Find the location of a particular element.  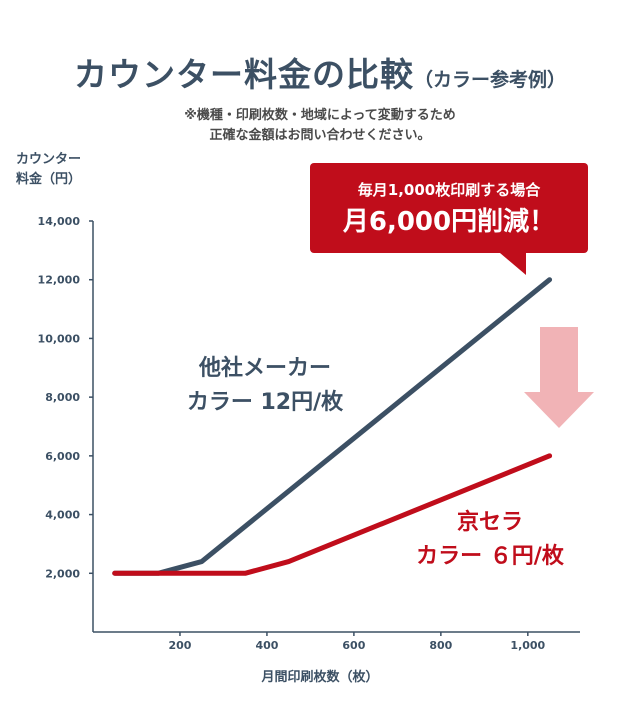

series-label-kyocera-line1: 京セラ is located at coordinates (489, 522).